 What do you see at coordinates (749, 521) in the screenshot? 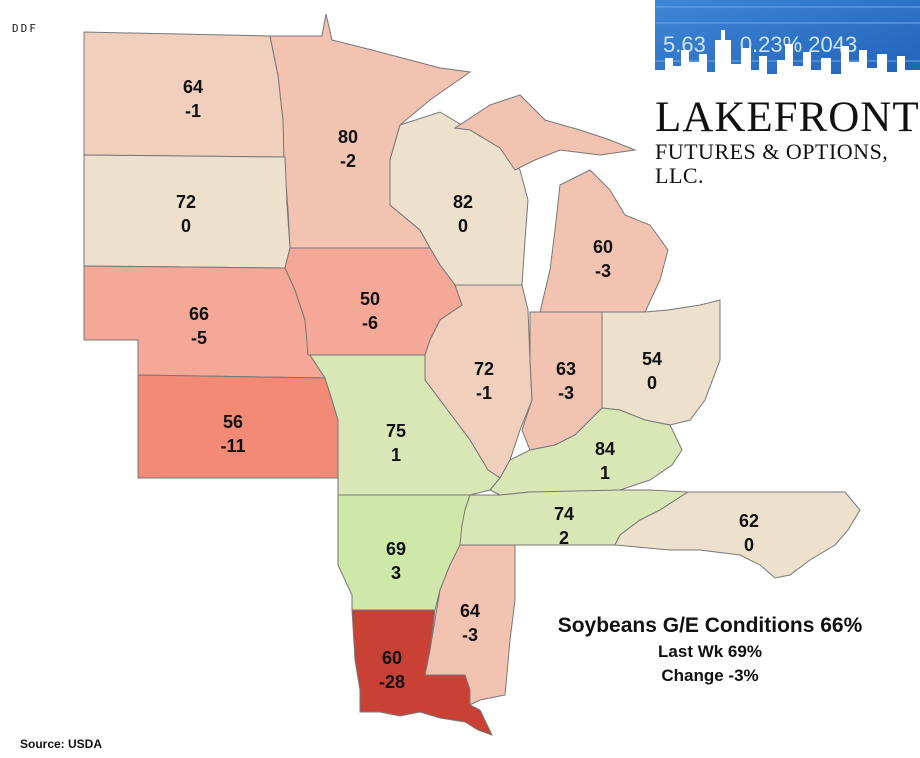
I see `state-value-nc: 62` at bounding box center [749, 521].